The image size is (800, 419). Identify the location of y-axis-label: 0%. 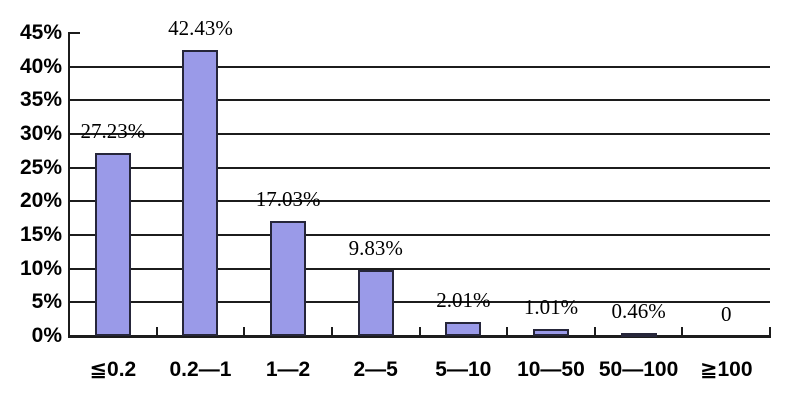
(46, 335).